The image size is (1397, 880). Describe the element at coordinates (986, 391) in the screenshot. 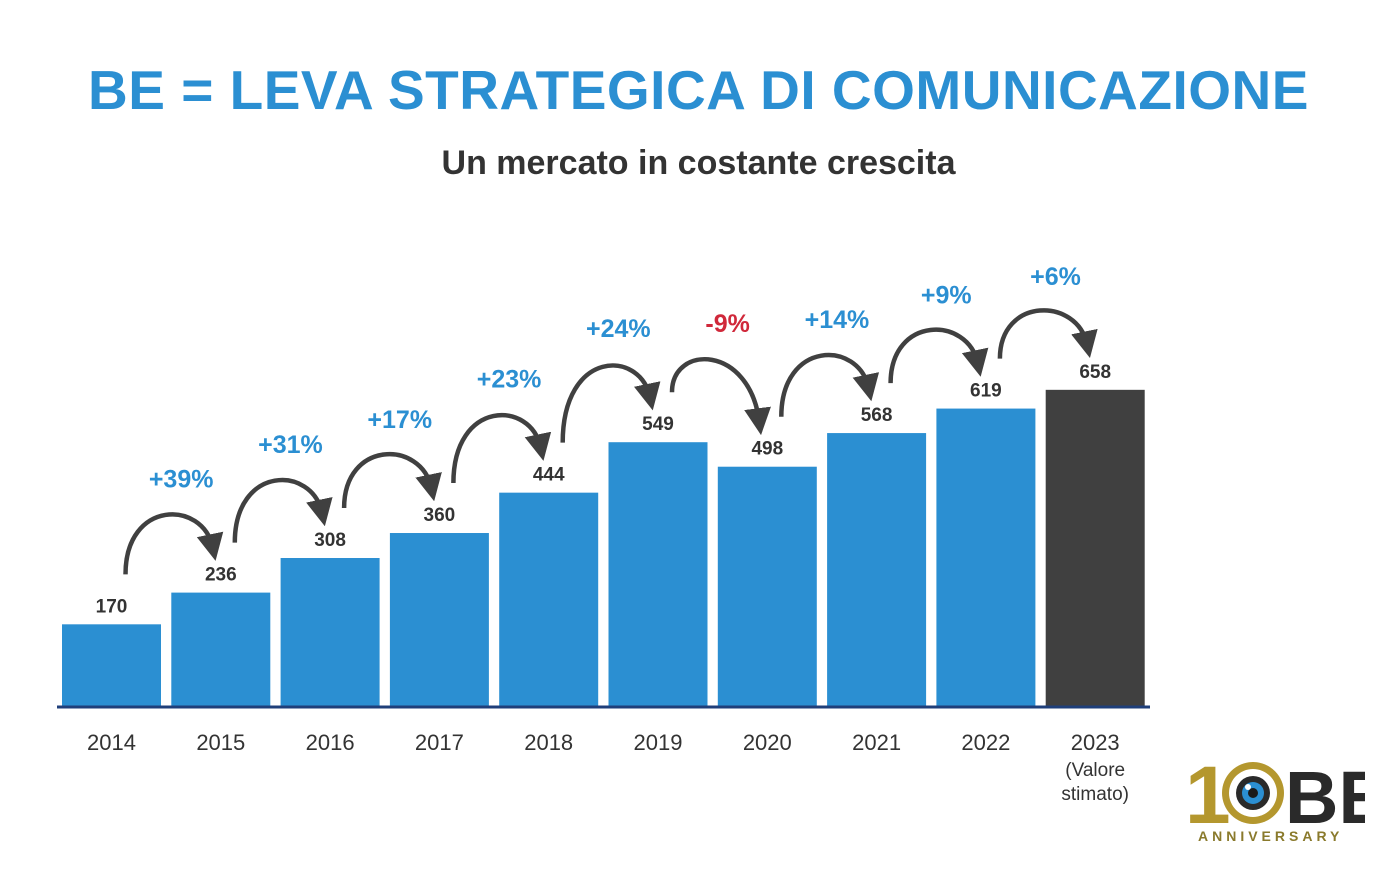

I see `value-label-2022: 619` at that location.